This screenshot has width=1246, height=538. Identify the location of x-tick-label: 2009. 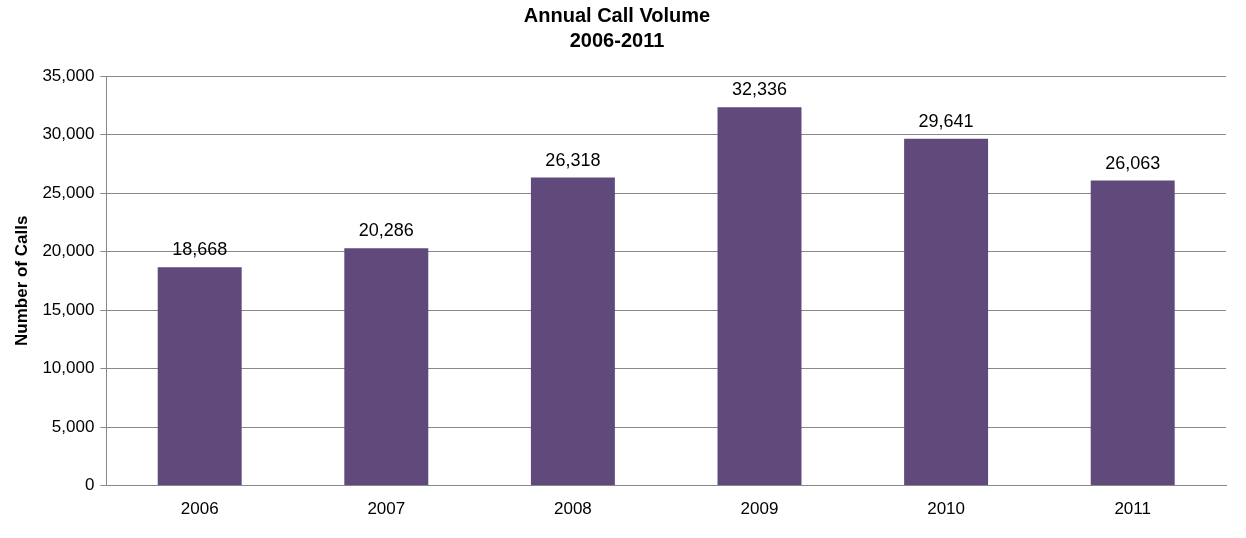
(759, 509).